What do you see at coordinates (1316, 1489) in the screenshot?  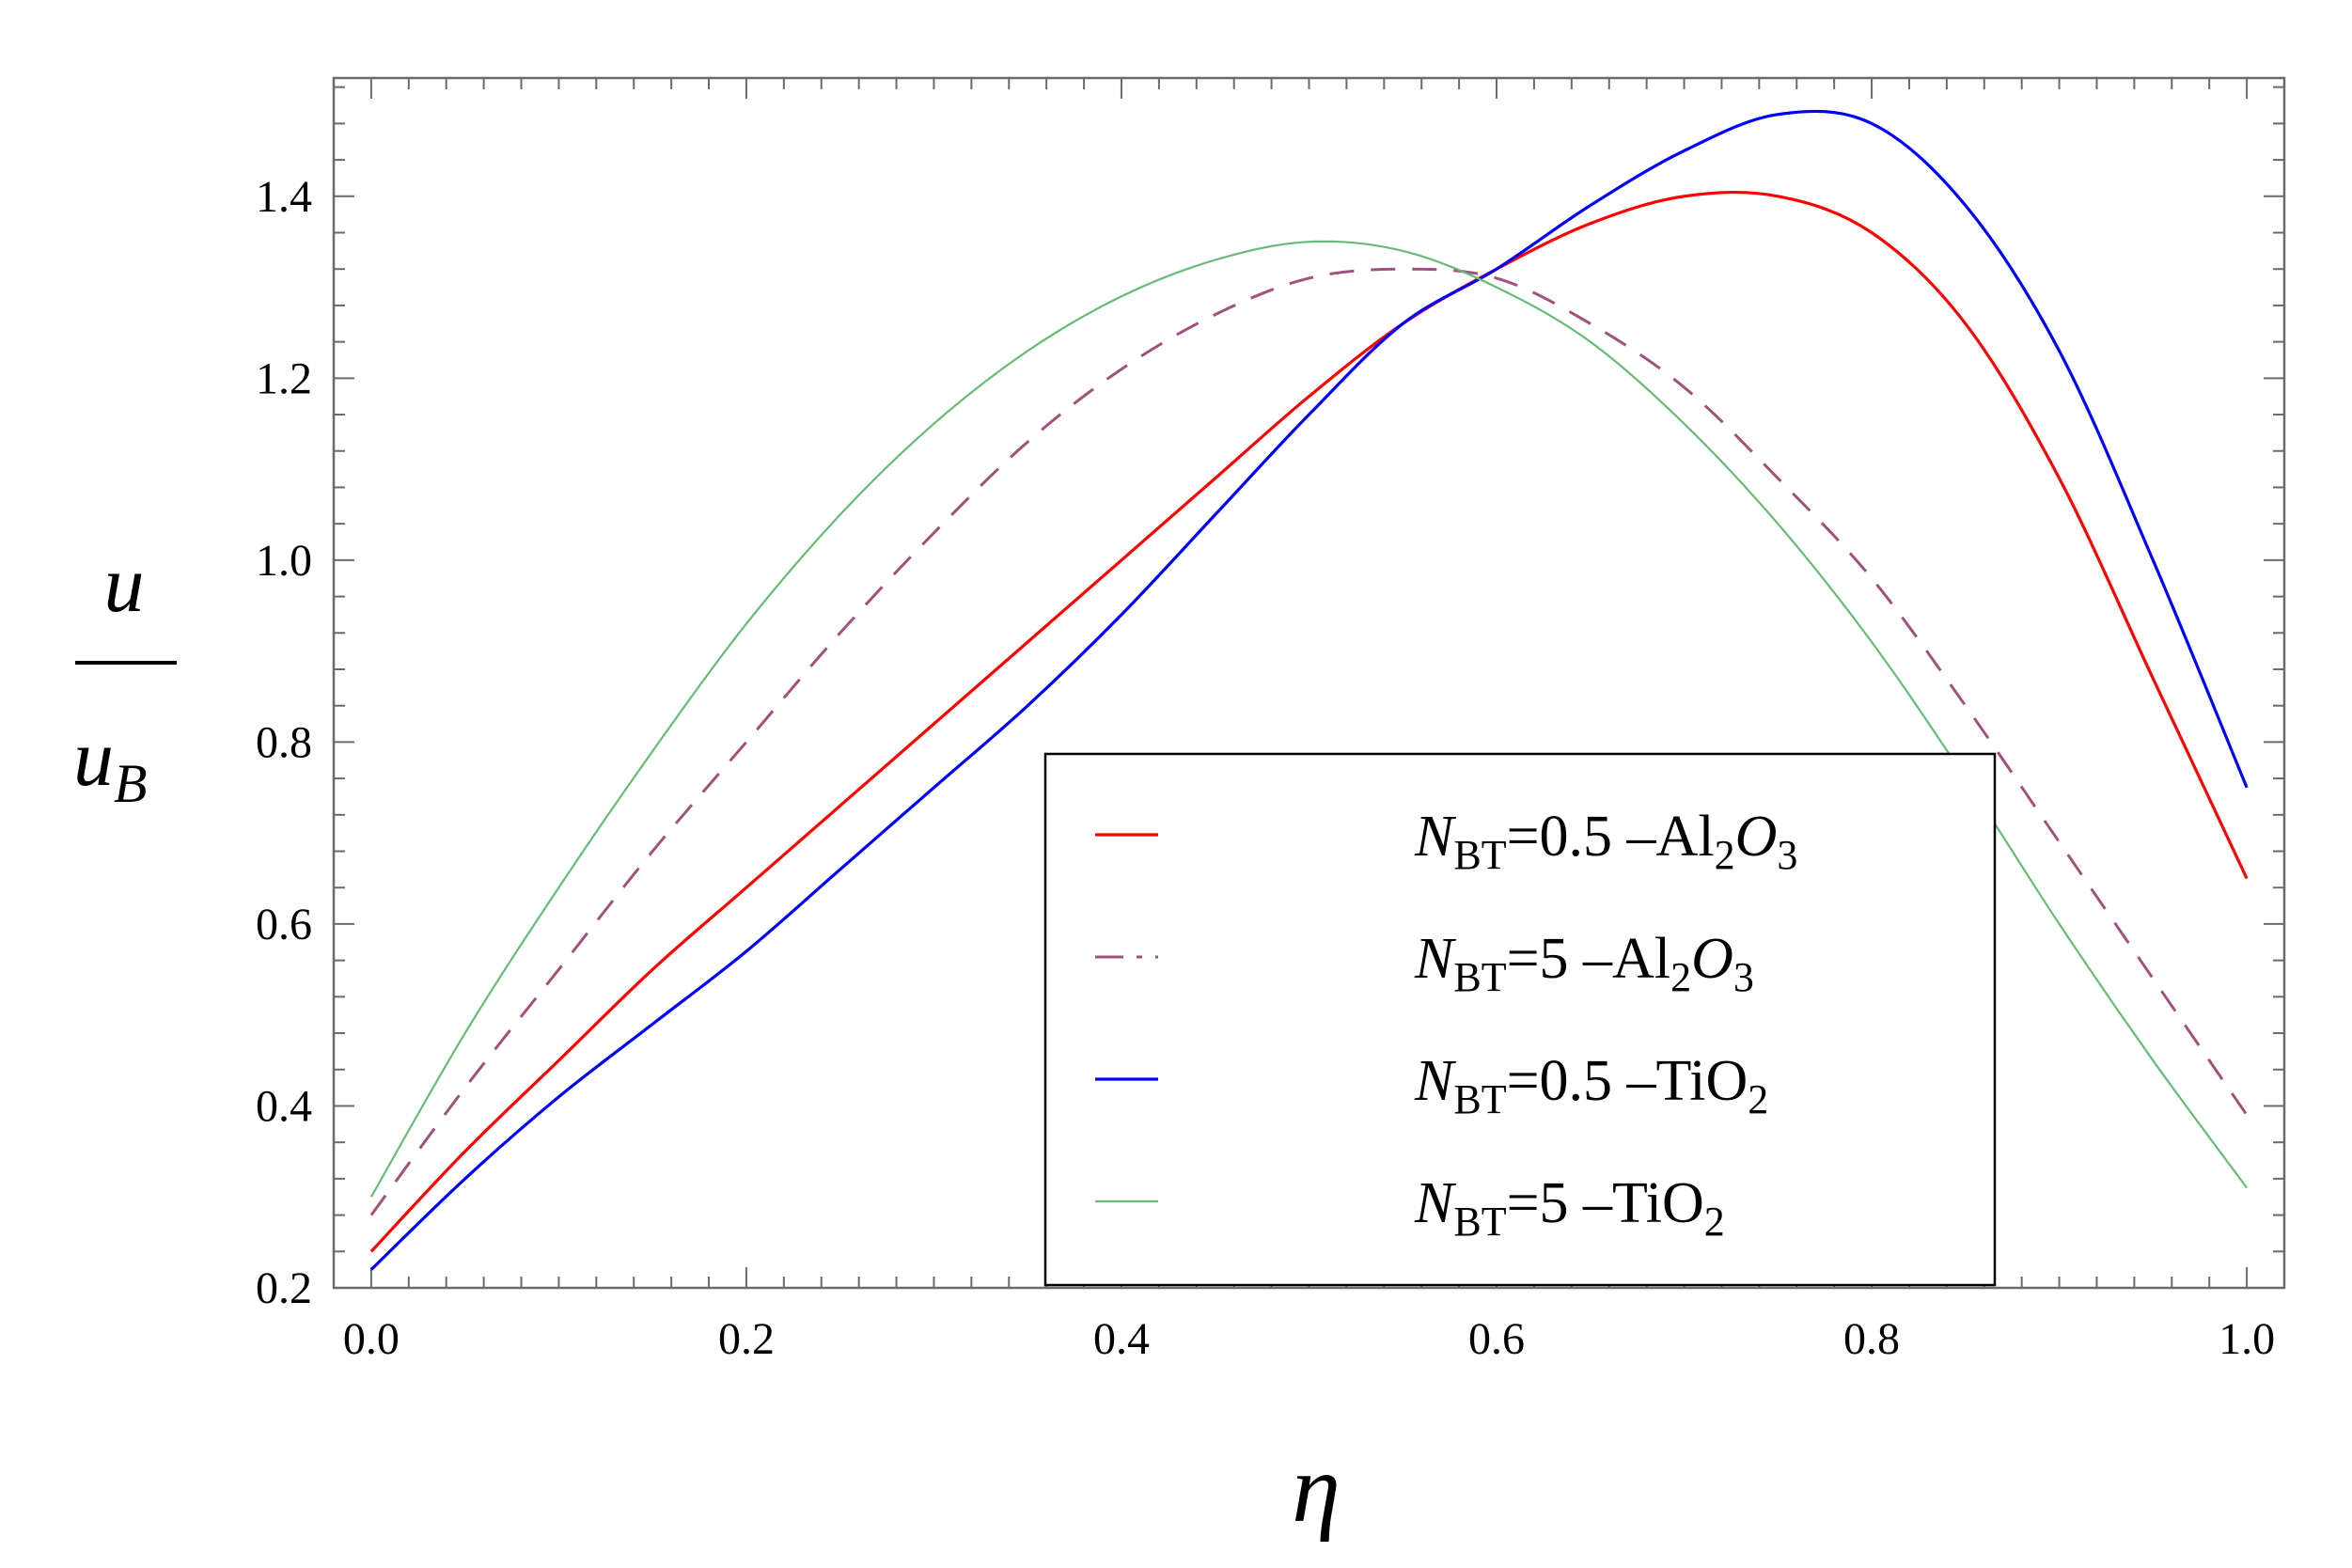 I see `x-axis-label: η` at bounding box center [1316, 1489].